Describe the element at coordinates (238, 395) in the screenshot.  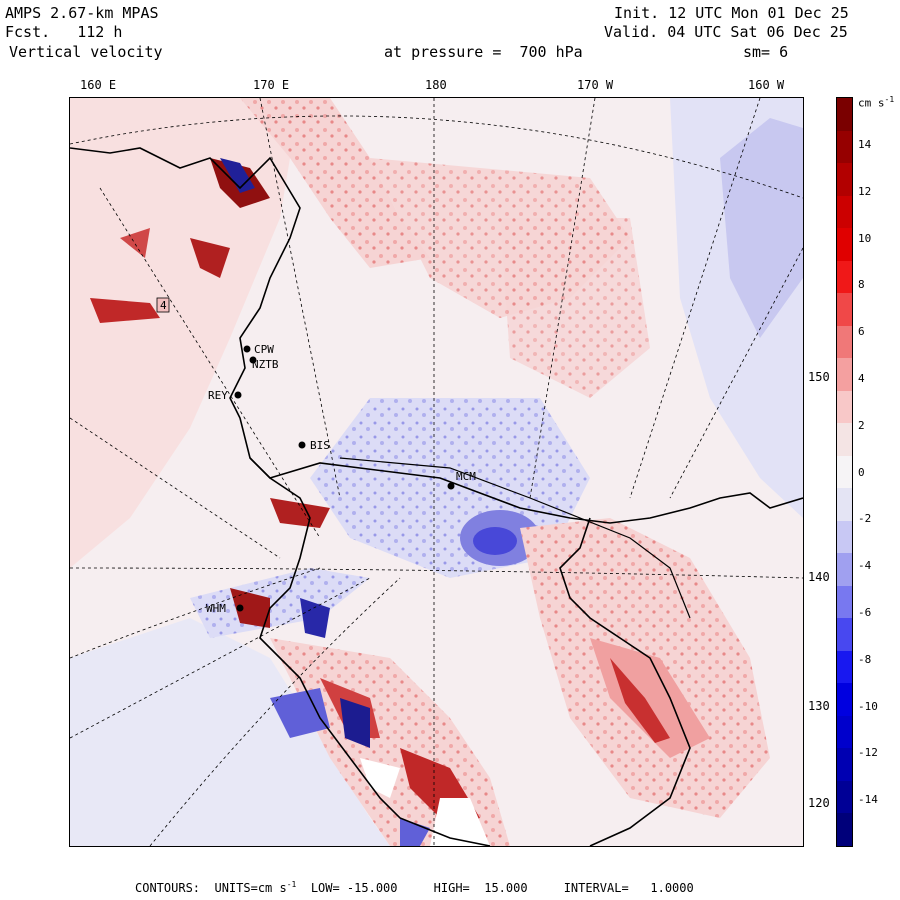
I see `station-dot-rey` at that location.